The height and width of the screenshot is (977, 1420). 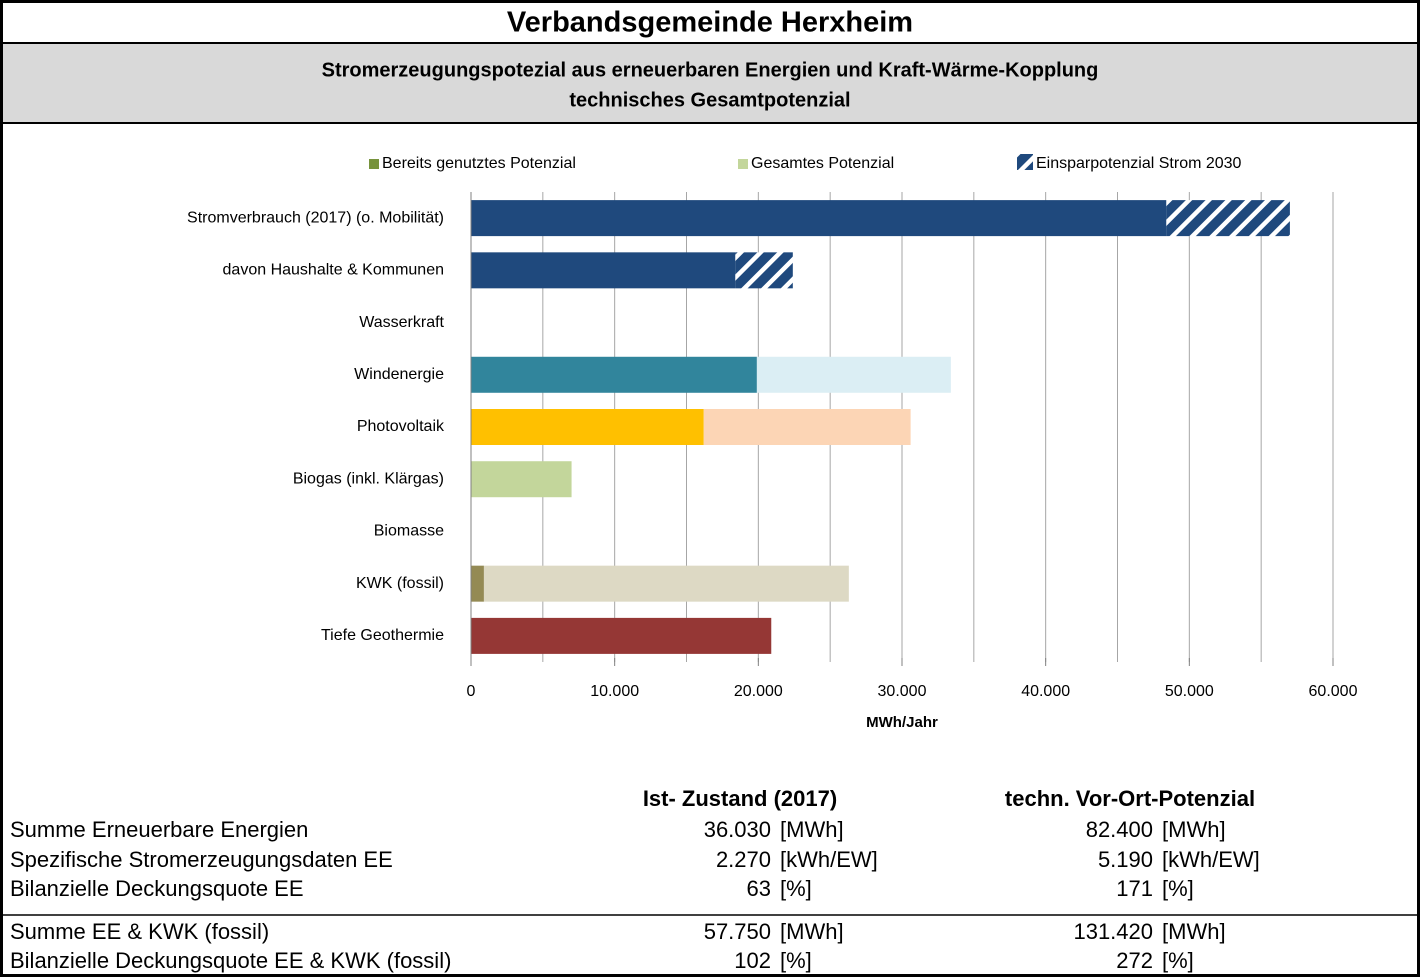 What do you see at coordinates (737, 829) in the screenshot?
I see `cell-value: 36.030` at bounding box center [737, 829].